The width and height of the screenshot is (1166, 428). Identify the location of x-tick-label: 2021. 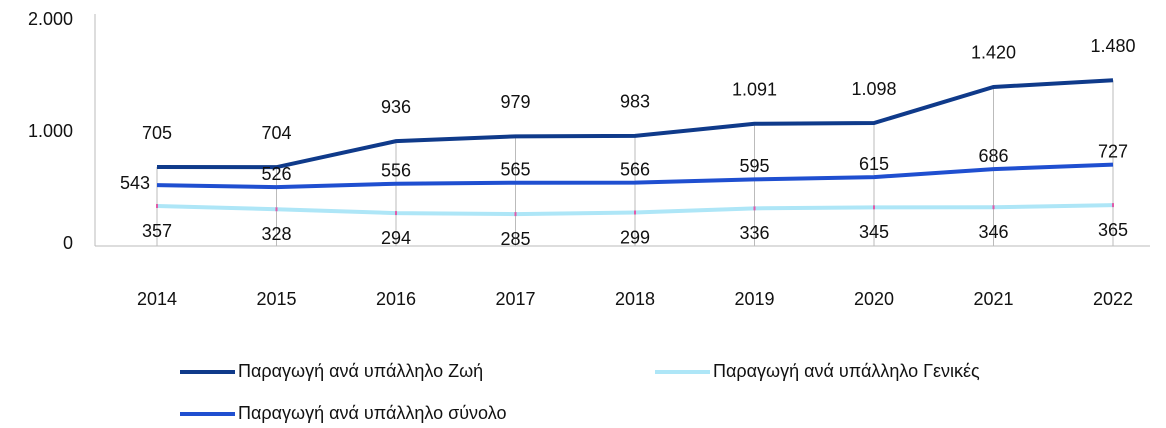
(993, 299).